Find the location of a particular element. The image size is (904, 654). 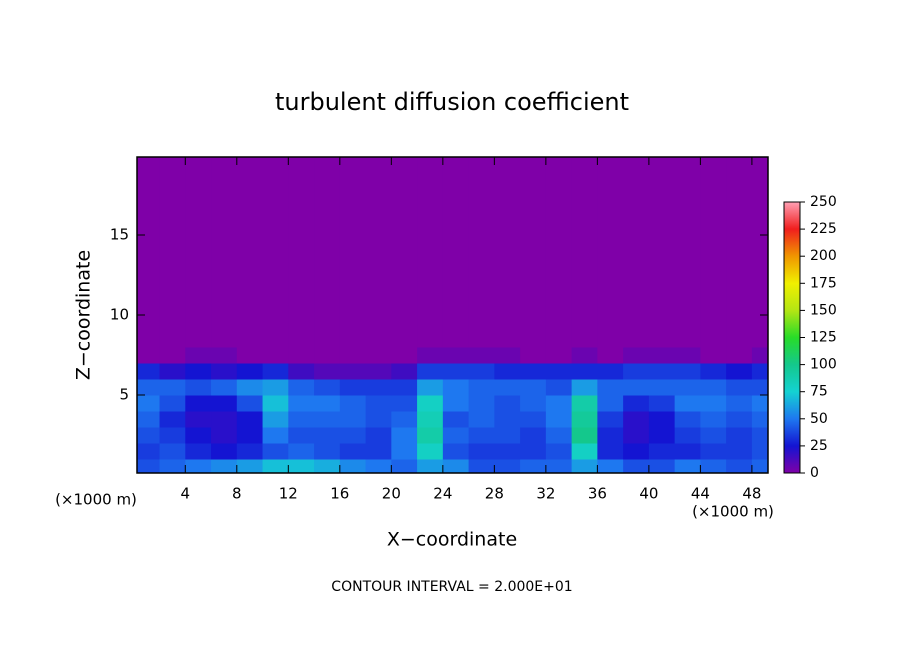

colorbar-tick-label: 50 is located at coordinates (819, 419).